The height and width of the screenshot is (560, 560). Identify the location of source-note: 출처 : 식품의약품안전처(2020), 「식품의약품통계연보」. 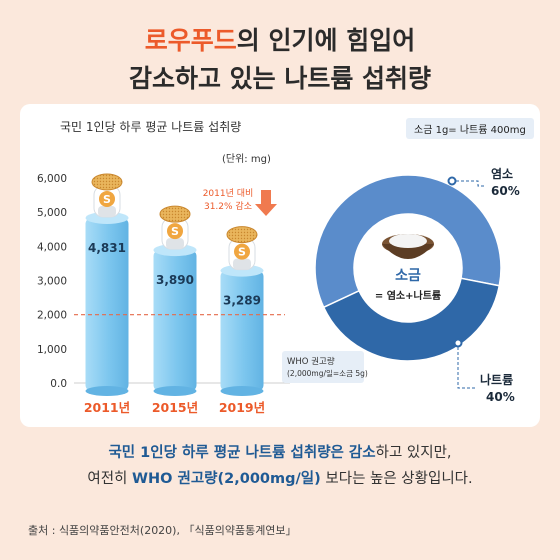
(162, 530).